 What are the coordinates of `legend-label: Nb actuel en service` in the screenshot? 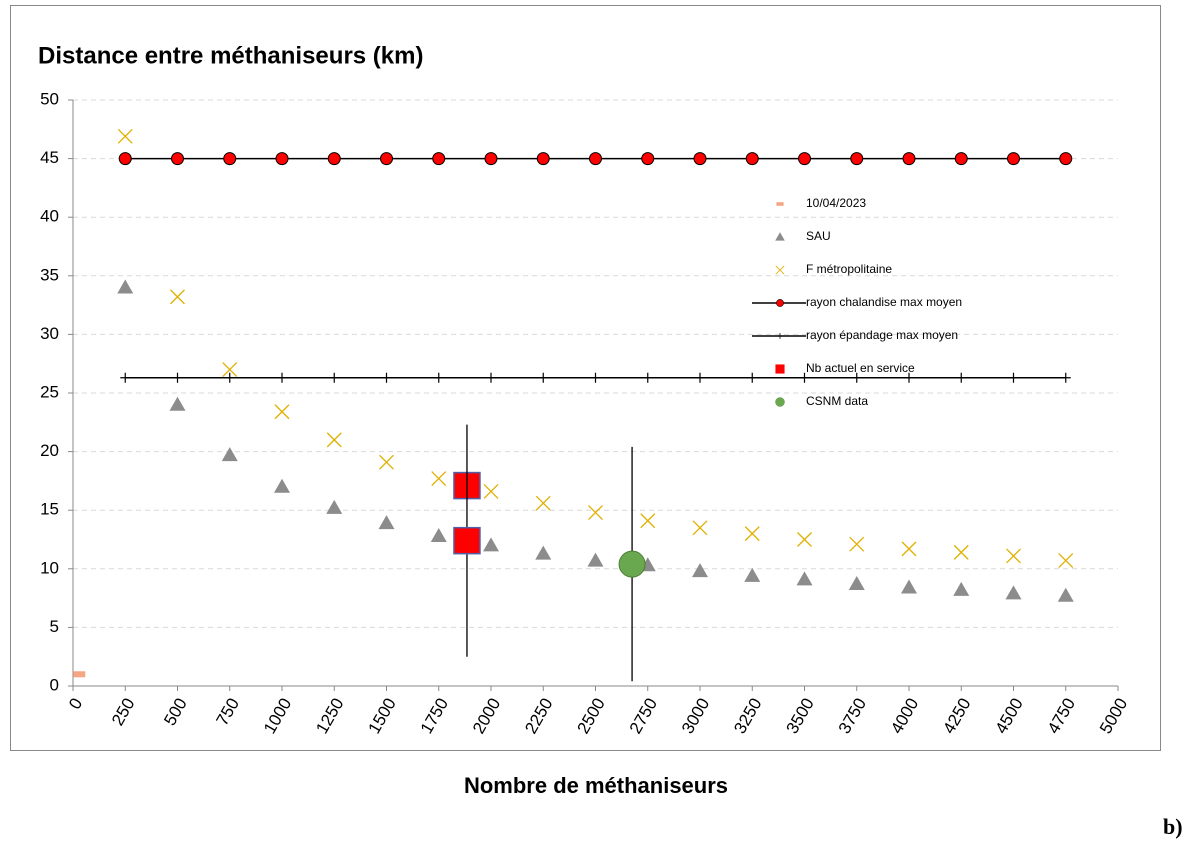 It's located at (860, 368).